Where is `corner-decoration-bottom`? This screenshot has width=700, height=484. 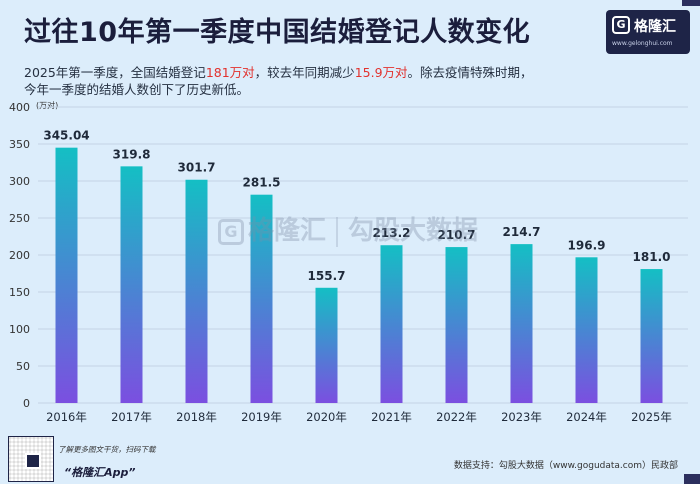 corner-decoration-bottom is located at coordinates (692, 479).